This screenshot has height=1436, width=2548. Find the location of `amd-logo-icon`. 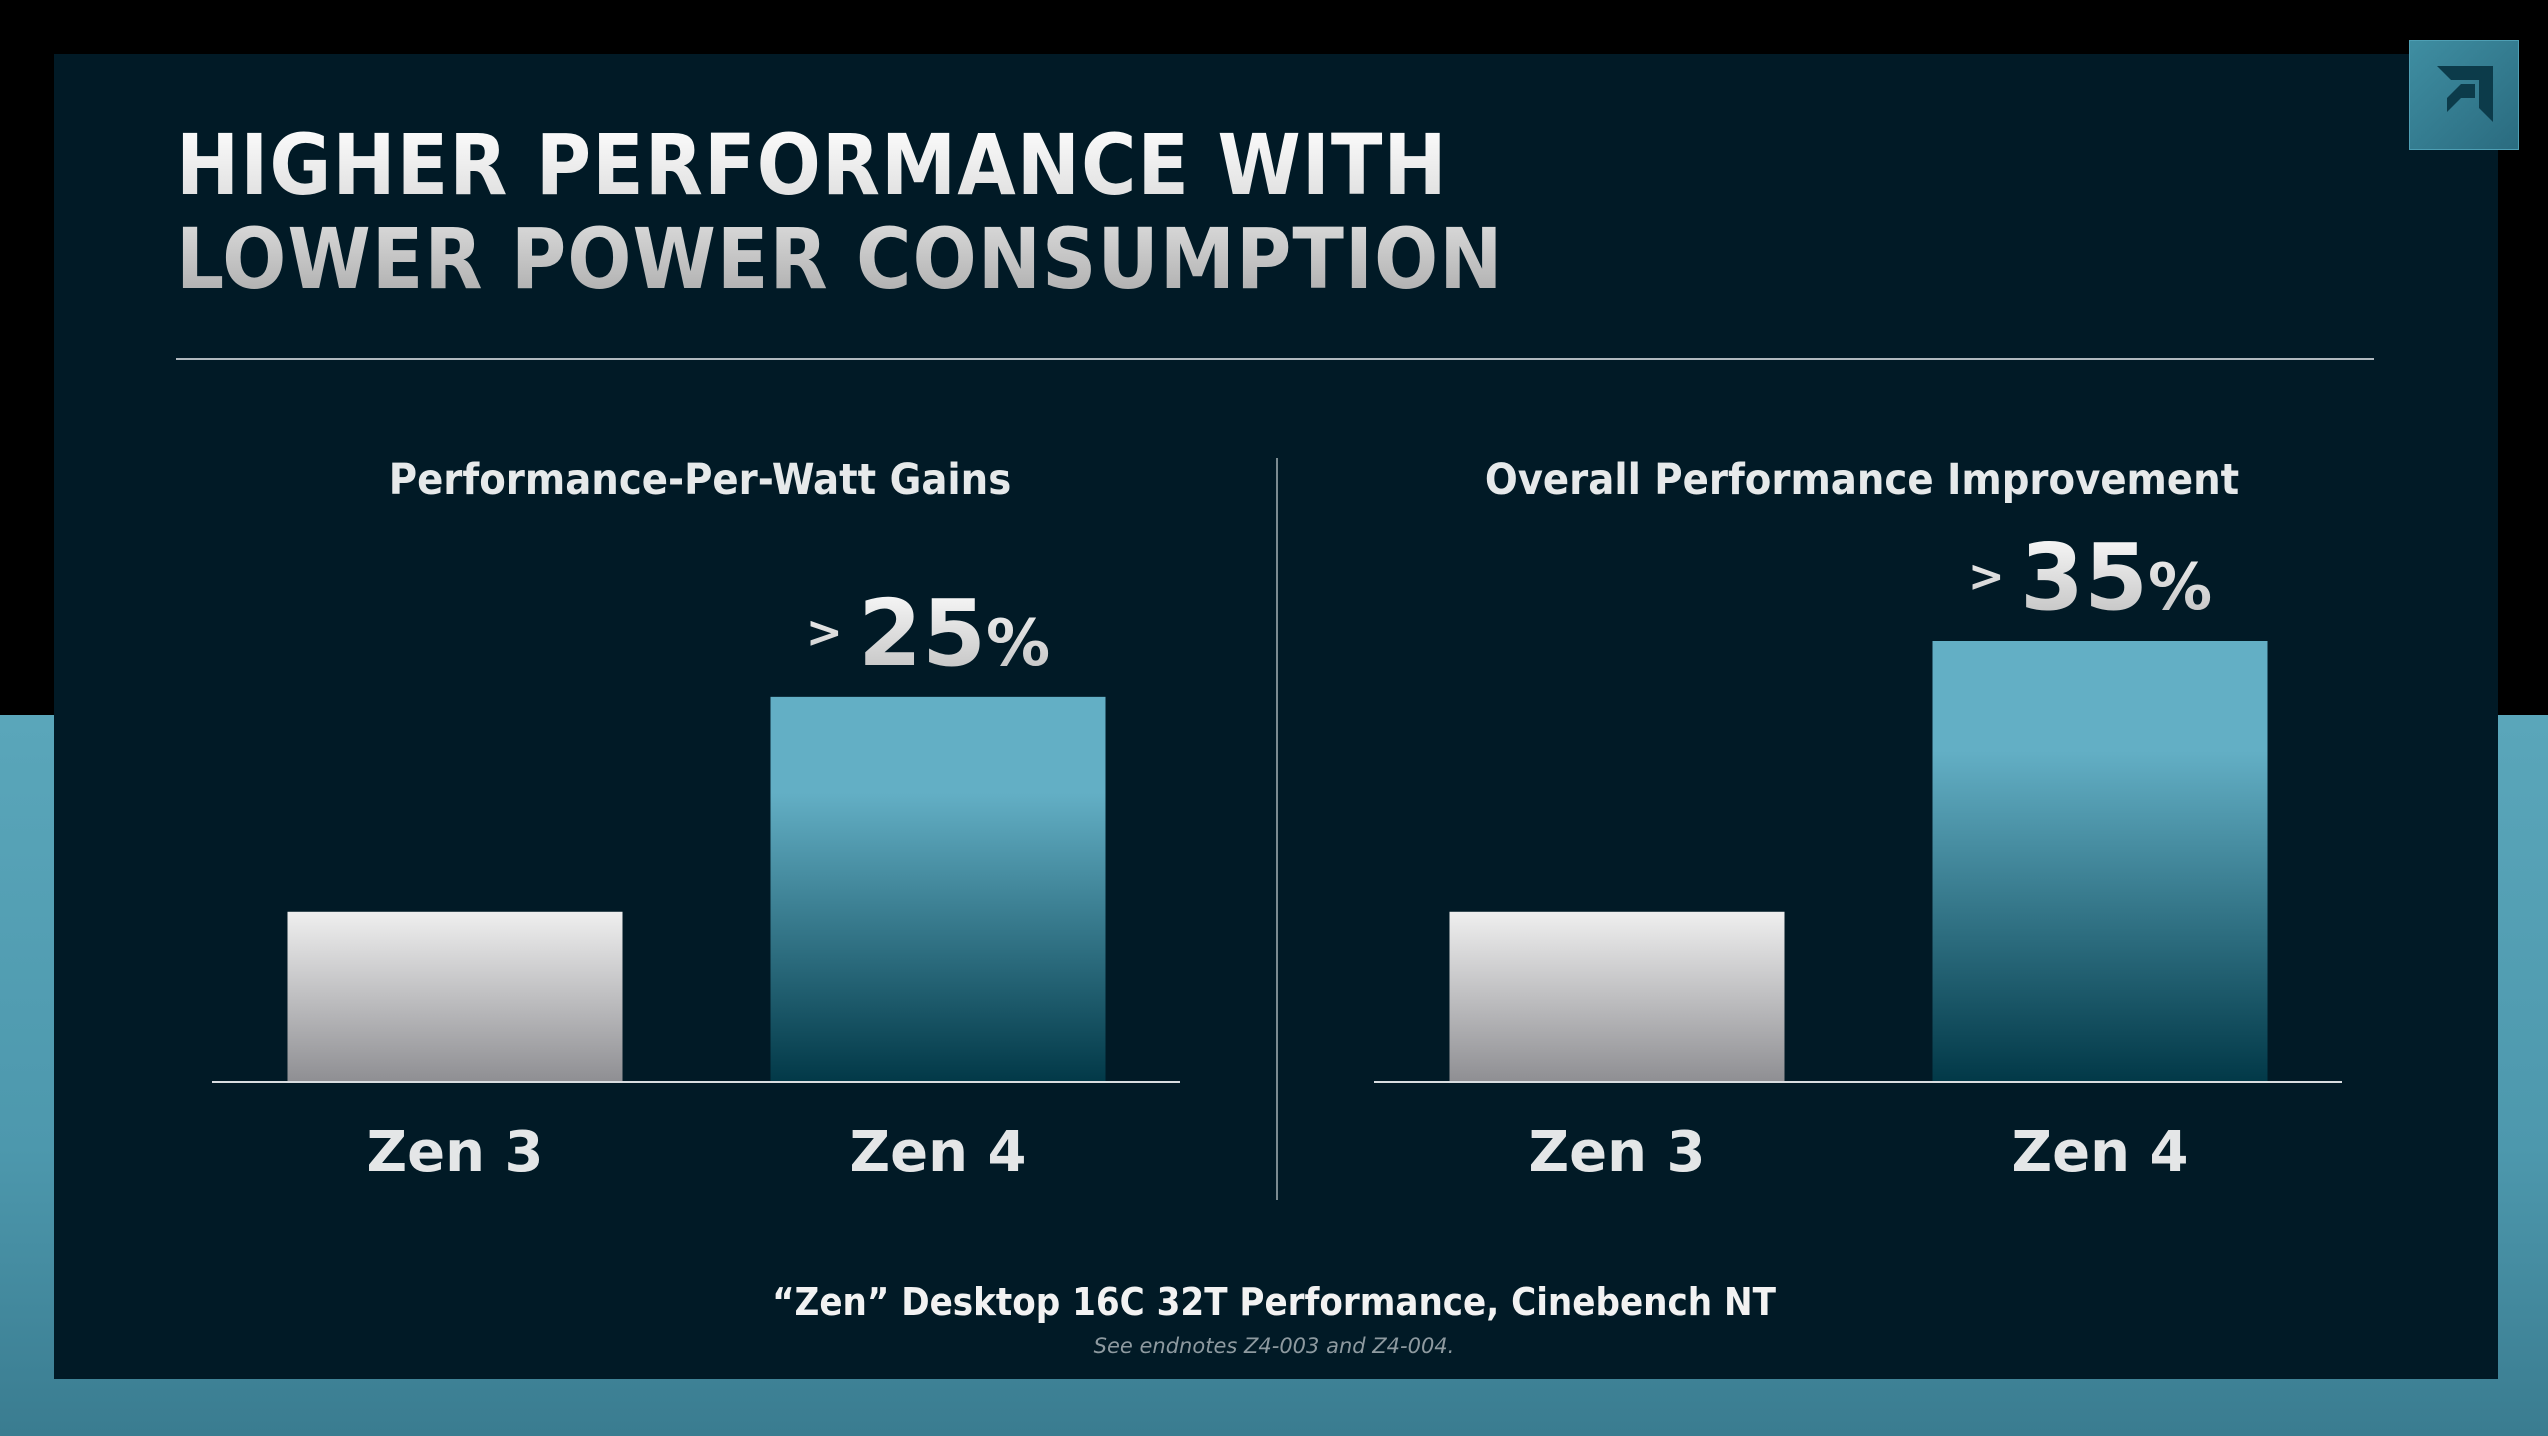

amd-logo-icon is located at coordinates (2465, 94).